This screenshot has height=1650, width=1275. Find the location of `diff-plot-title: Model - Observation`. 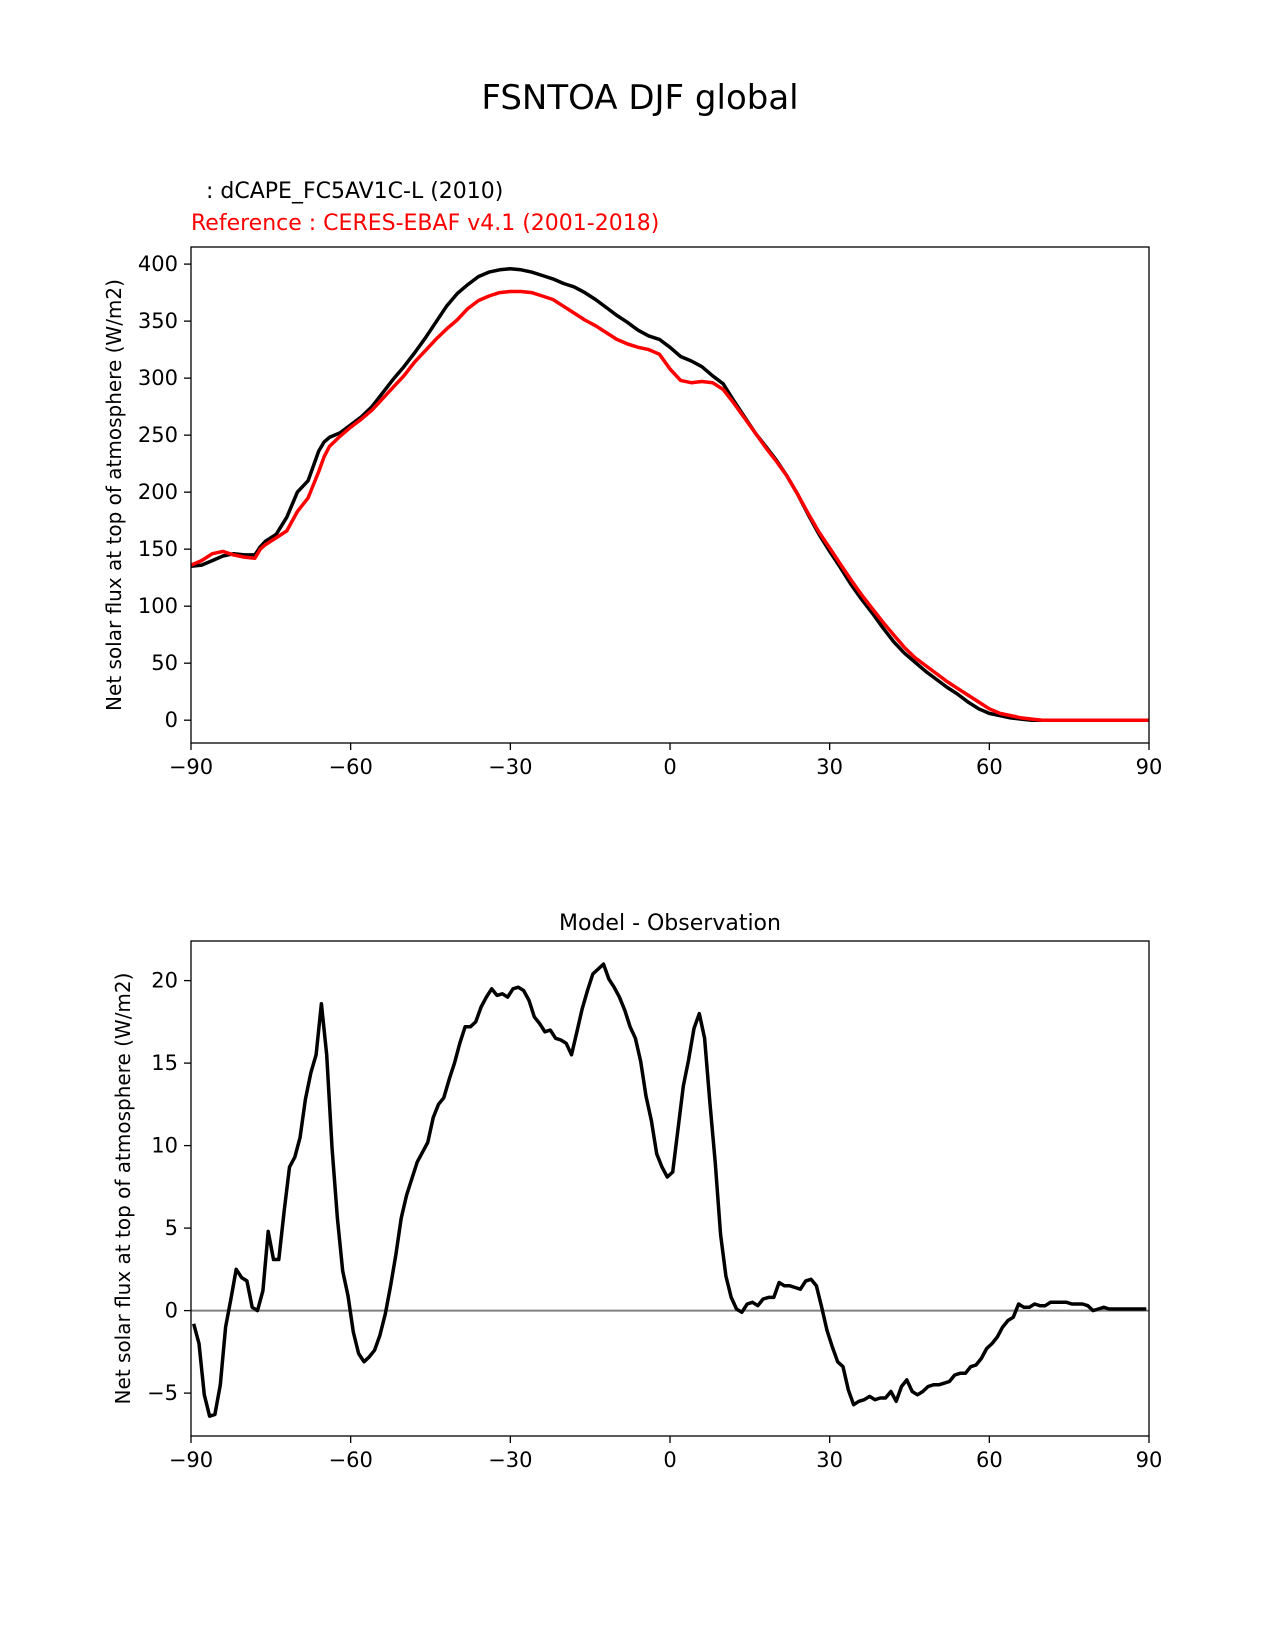

diff-plot-title: Model - Observation is located at coordinates (670, 923).